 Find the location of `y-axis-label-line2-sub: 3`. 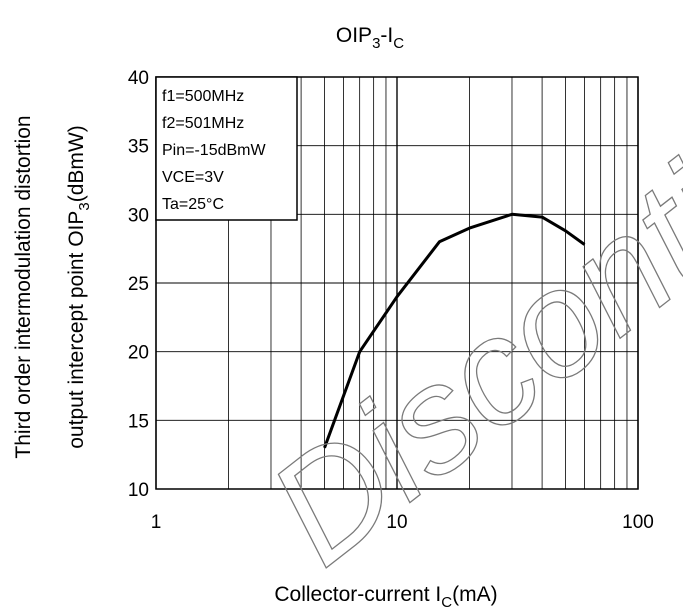

y-axis-label-line2-sub: 3 is located at coordinates (84, 206).